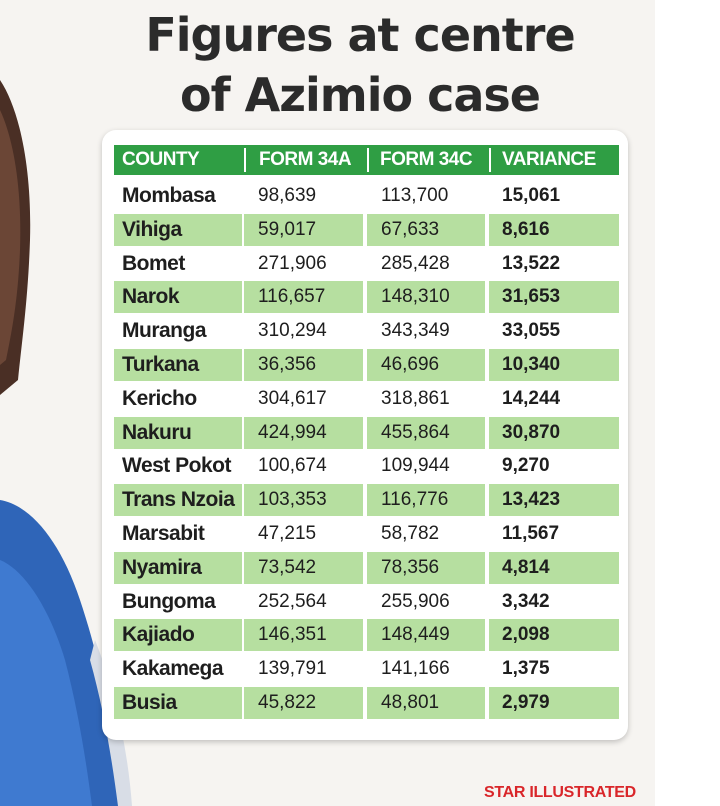  What do you see at coordinates (366, 366) in the screenshot?
I see `table-row: Turkana 36,356 46,696 10,340` at bounding box center [366, 366].